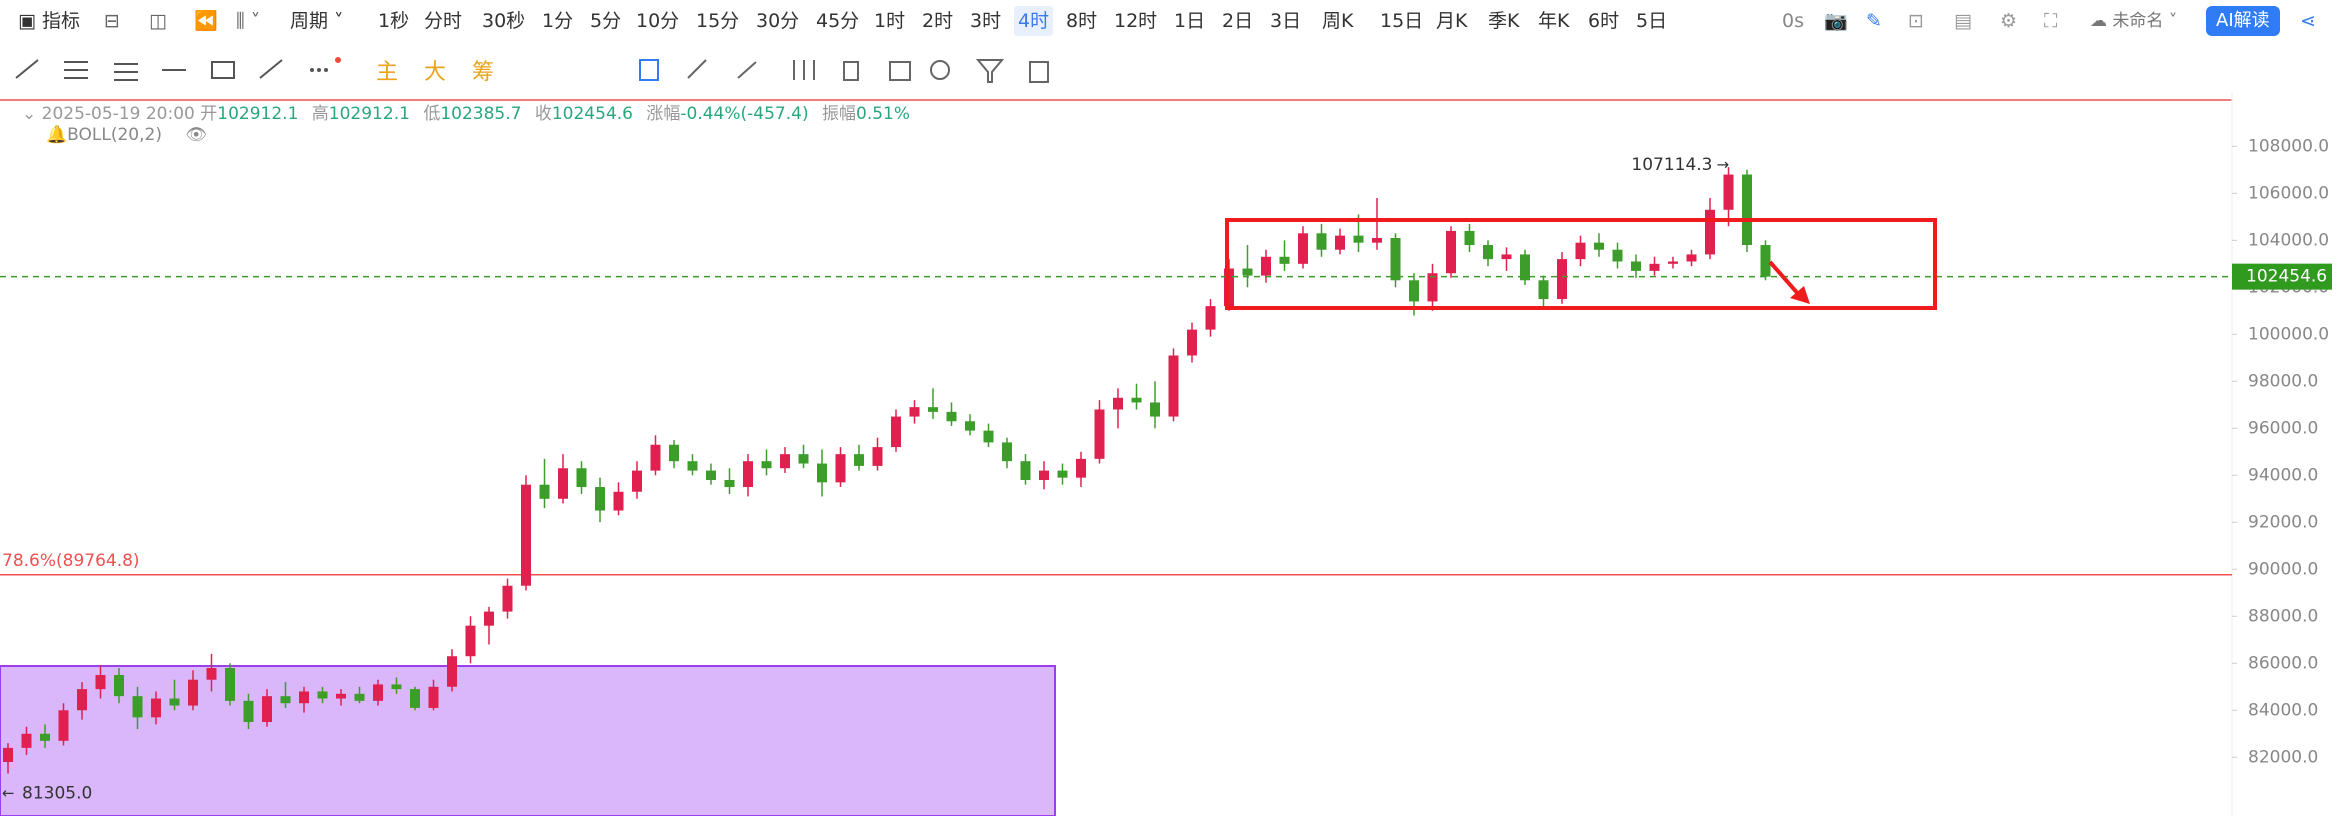 The width and height of the screenshot is (2346, 816). I want to click on info-label: 开, so click(209, 114).